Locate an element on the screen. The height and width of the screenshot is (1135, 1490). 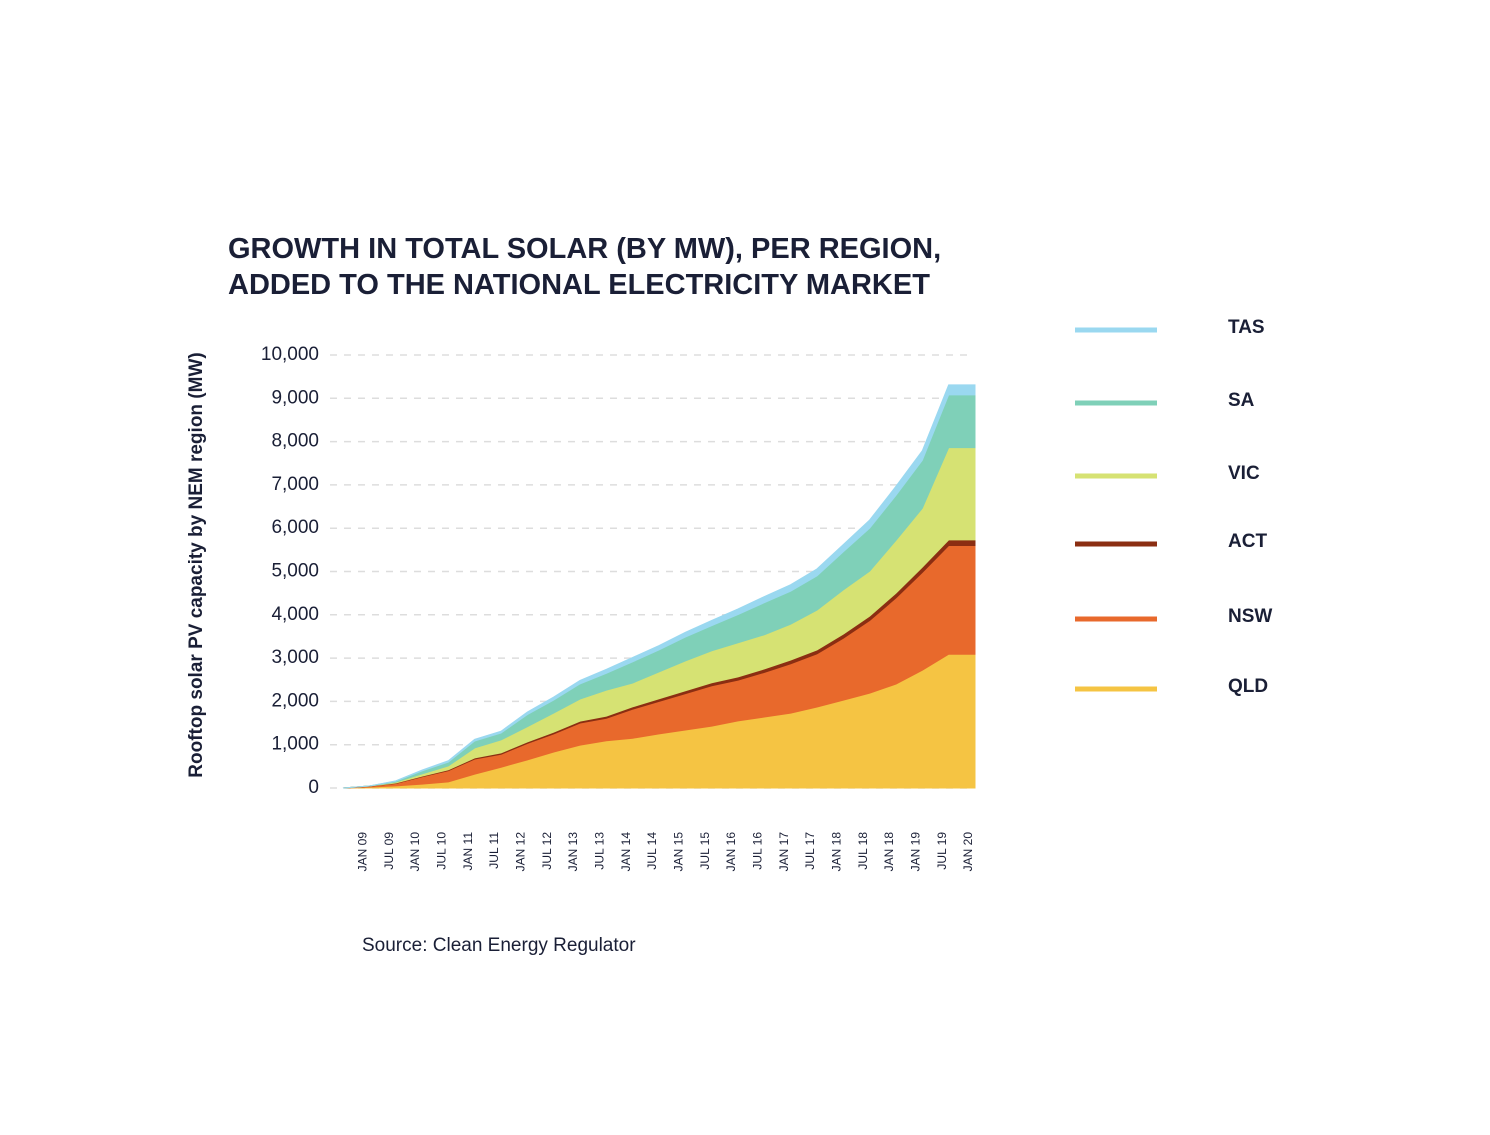
x-tick-label: JAN 19 is located at coordinates (916, 852).